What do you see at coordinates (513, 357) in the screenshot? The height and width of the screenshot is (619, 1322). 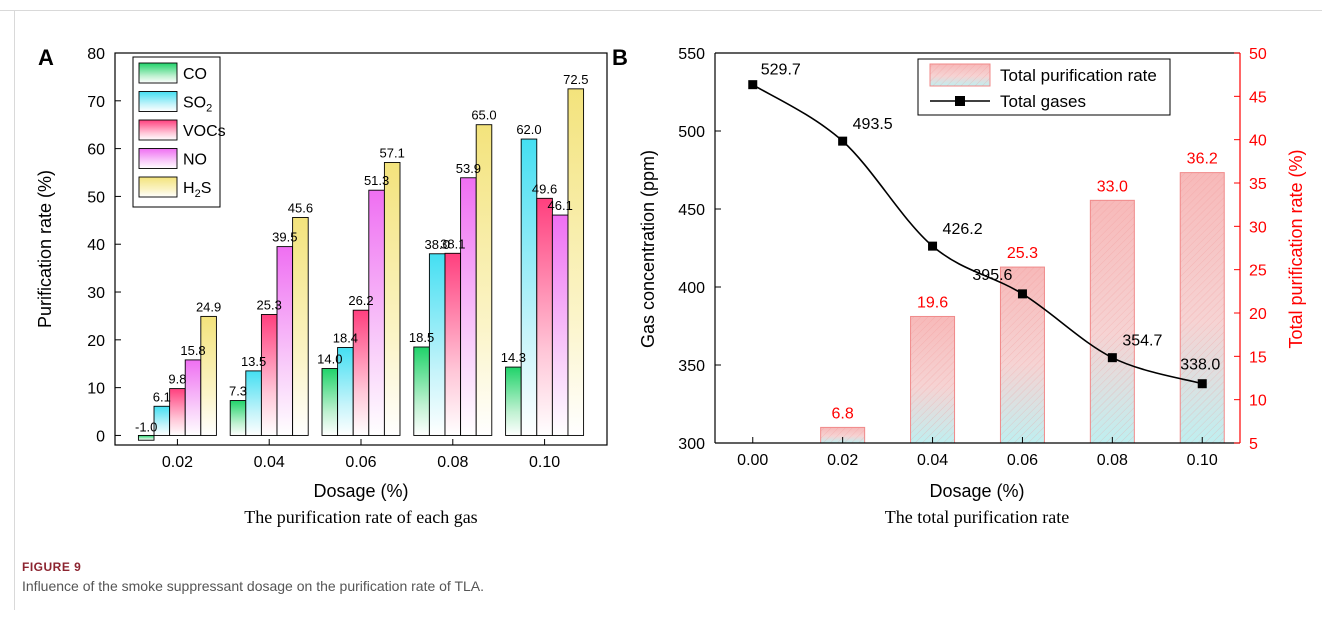 I see `bar-label-co-0-10: 14.3` at bounding box center [513, 357].